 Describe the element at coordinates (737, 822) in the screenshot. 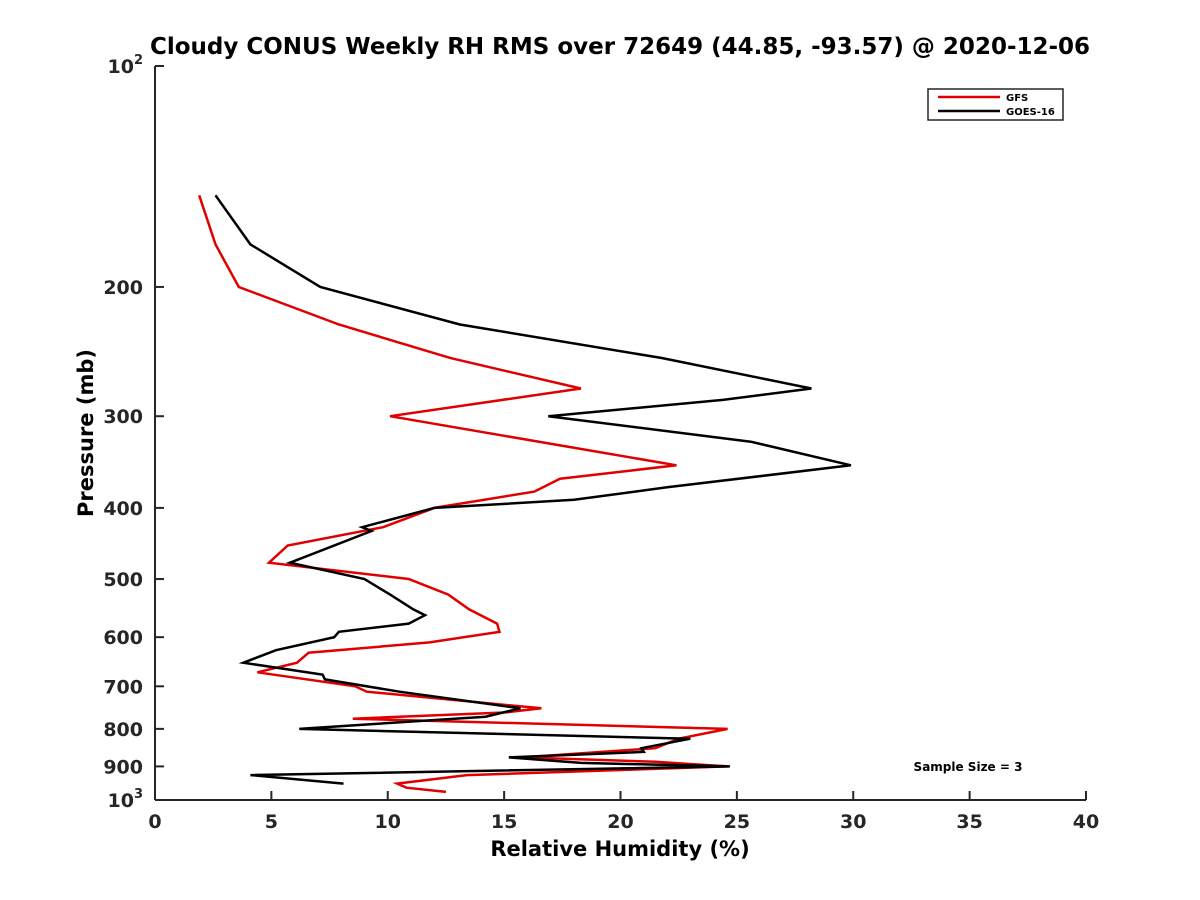

I see `x-tick-label: 25` at that location.